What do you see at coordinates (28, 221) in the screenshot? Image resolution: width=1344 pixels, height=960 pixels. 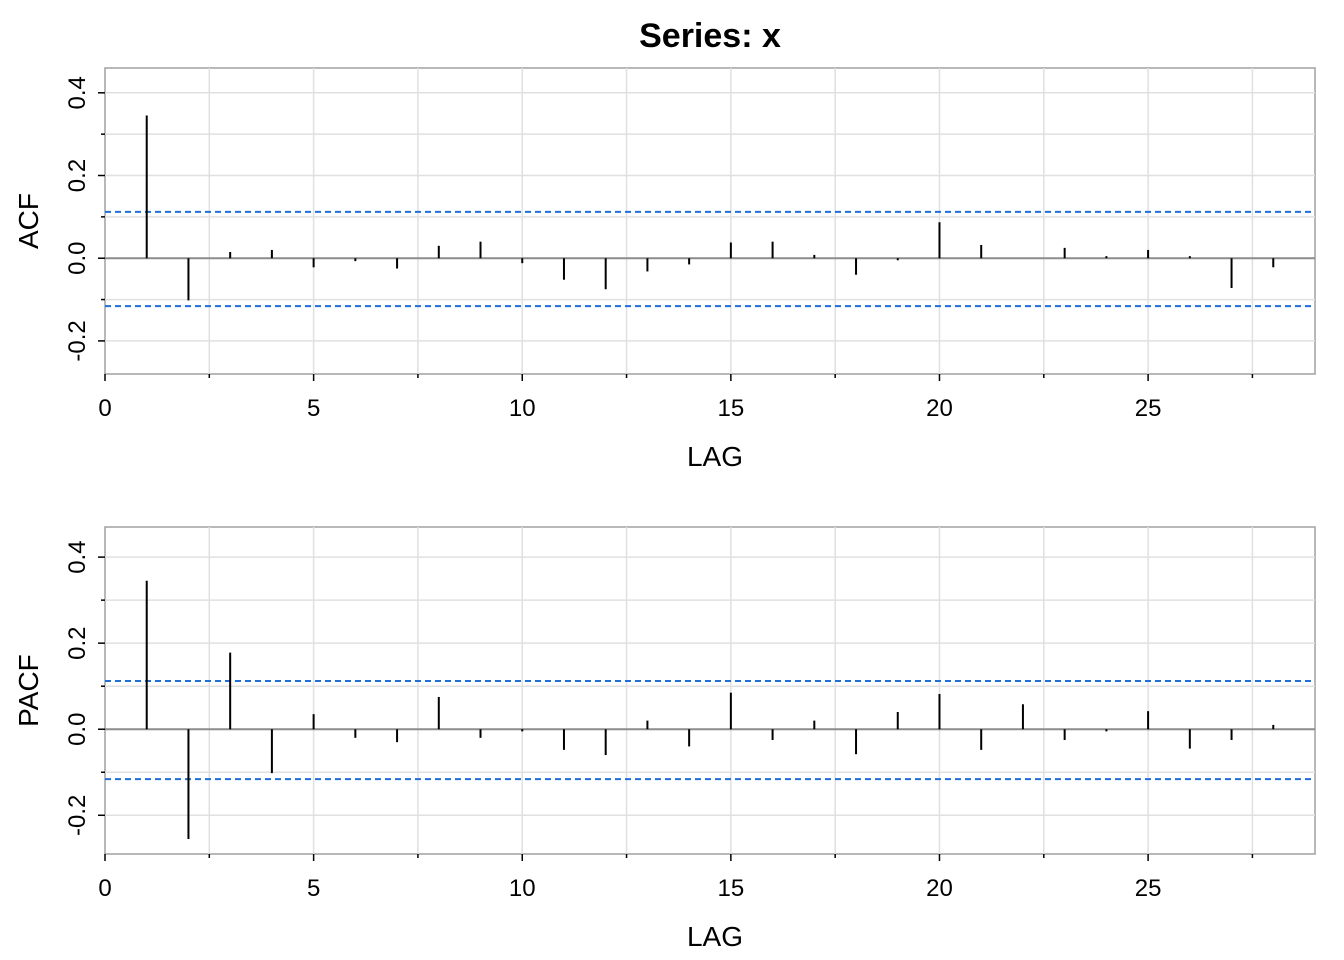 I see `acf-y-axis-title: ACF` at bounding box center [28, 221].